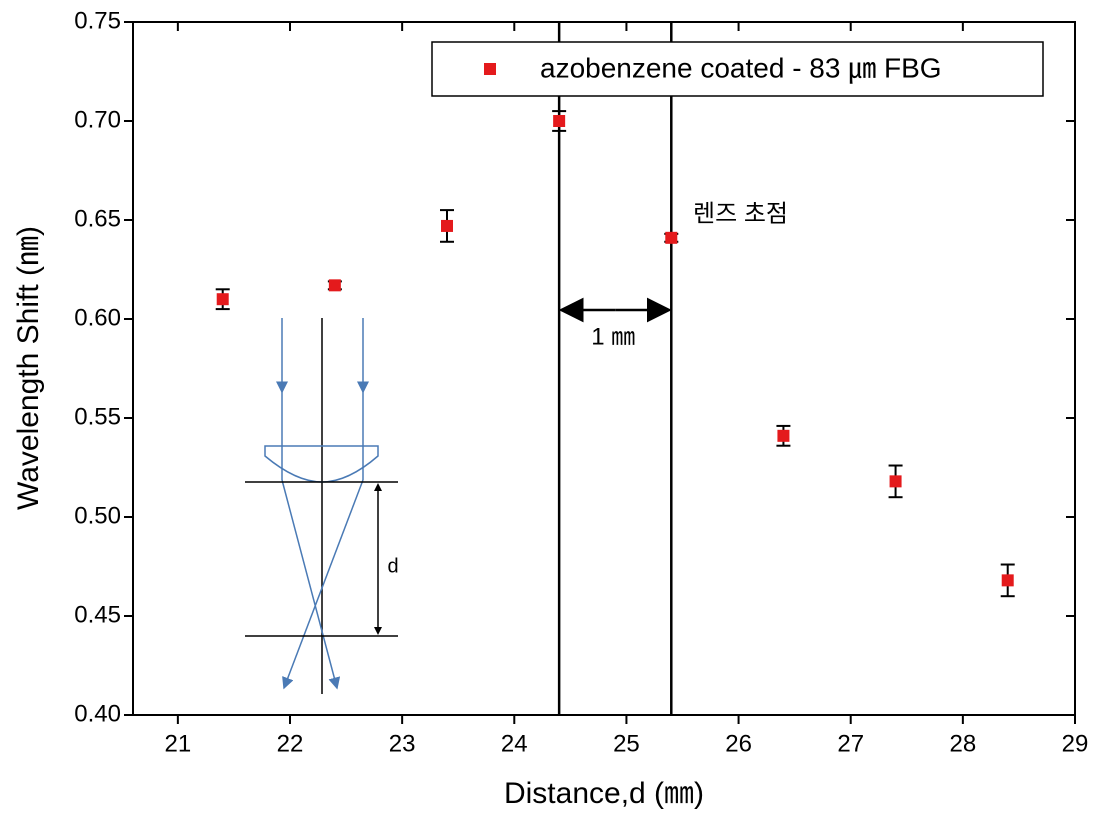  I want to click on y-tick-label: 0.70, so click(97, 119).